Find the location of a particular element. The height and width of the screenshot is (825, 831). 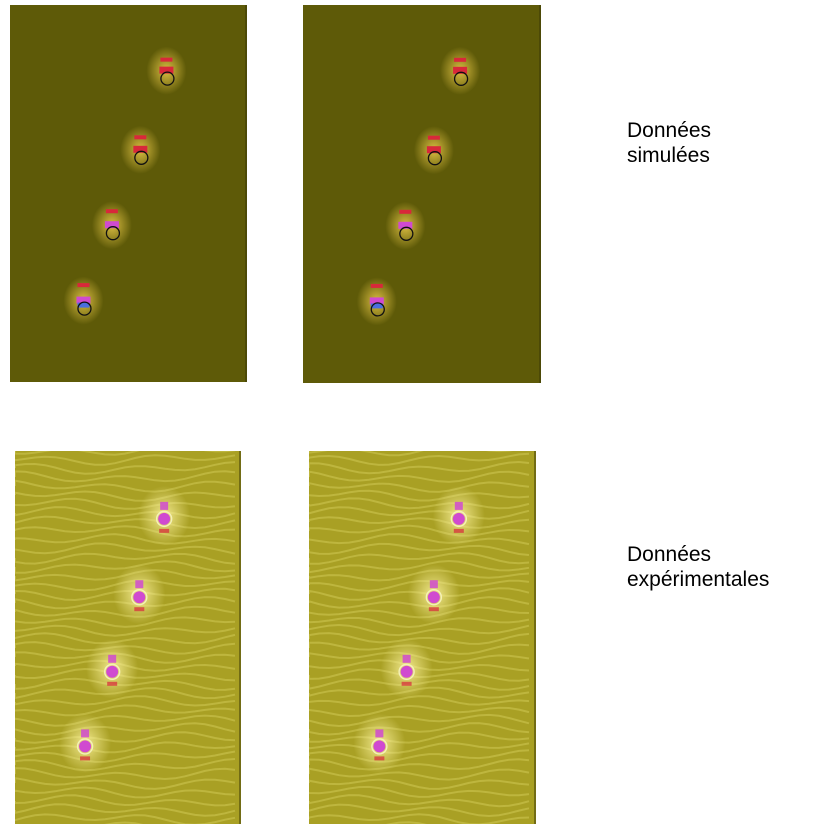

simulated-label-line-2: simulées is located at coordinates (668, 155).